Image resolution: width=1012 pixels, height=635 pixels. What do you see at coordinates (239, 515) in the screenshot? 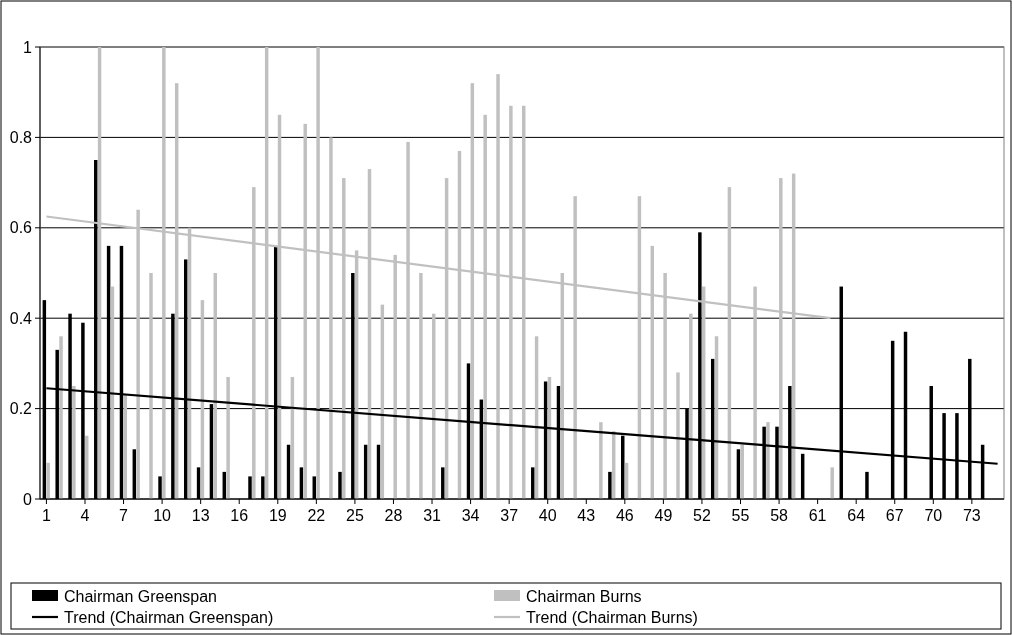
I see `x-tick-label: 16` at bounding box center [239, 515].